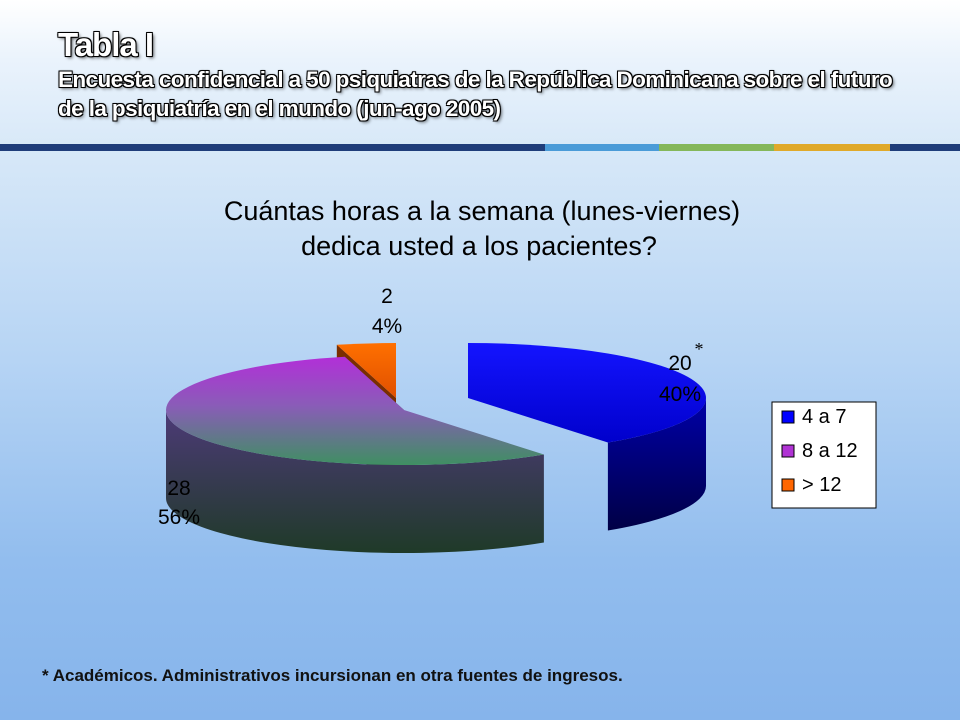  What do you see at coordinates (272, 147) in the screenshot?
I see `divider-bar-navy` at bounding box center [272, 147].